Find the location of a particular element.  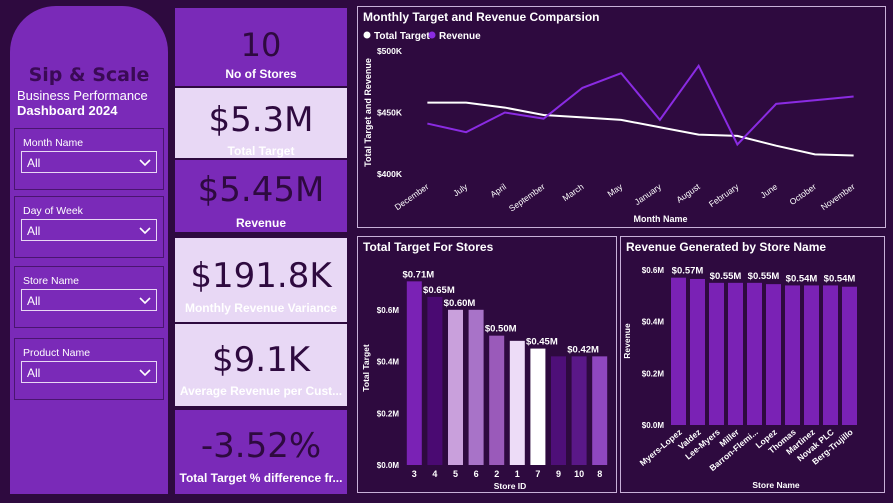

slicer-day-of-week: Day of Week All is located at coordinates (89, 227).